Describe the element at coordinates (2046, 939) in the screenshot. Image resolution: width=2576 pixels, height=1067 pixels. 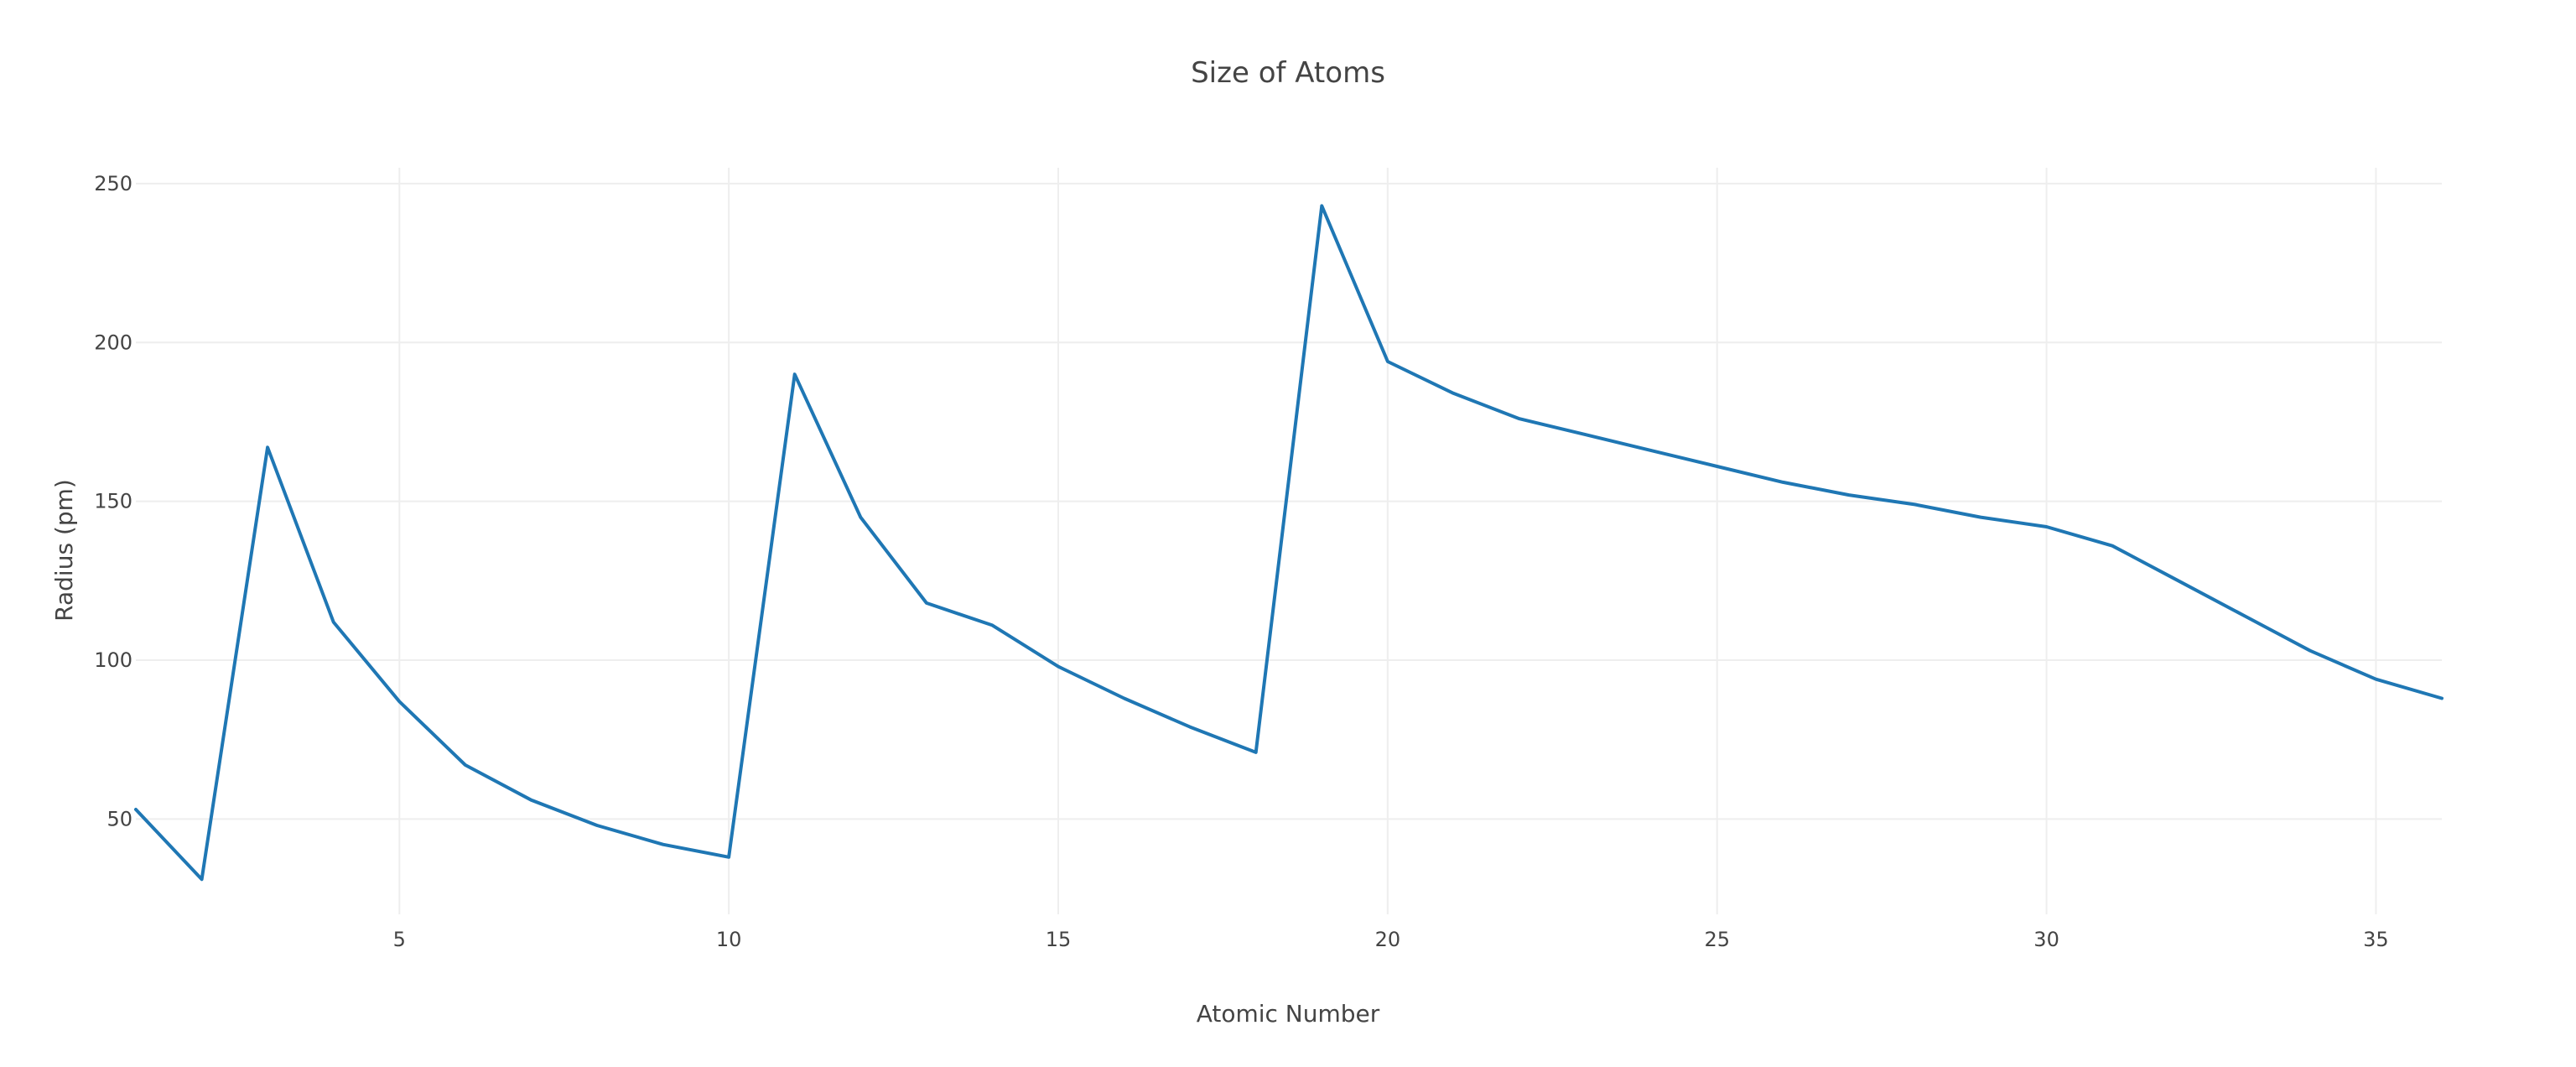
I see `x-tick-label: 30` at that location.